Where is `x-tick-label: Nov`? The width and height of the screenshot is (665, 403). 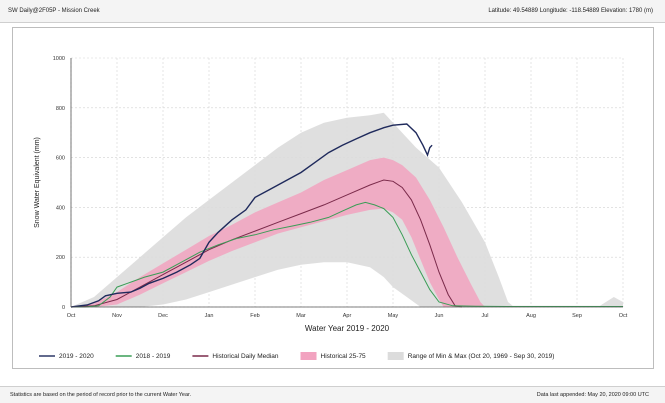
x-tick-label: Nov is located at coordinates (117, 316).